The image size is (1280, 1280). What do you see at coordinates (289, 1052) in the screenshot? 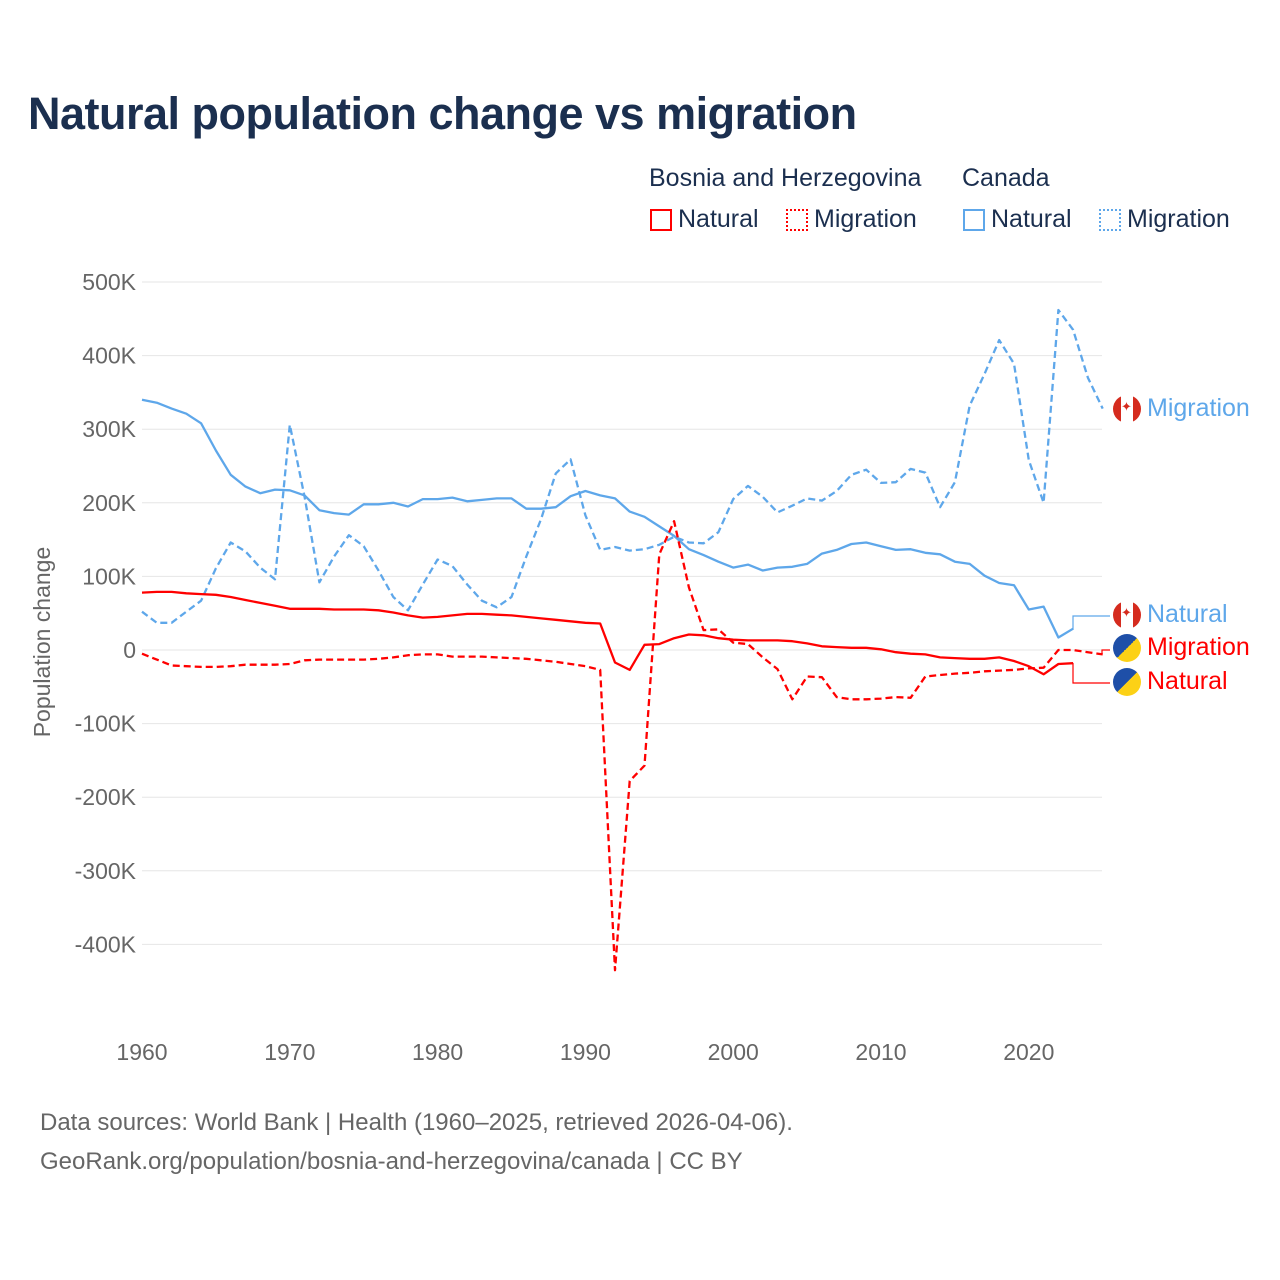
I see `x-tick-label: 1970` at bounding box center [289, 1052].